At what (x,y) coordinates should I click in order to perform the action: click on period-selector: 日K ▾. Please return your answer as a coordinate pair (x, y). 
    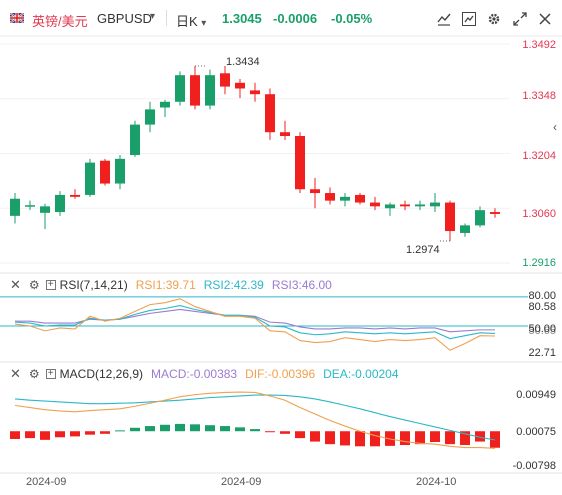
    Looking at the image, I should click on (191, 20).